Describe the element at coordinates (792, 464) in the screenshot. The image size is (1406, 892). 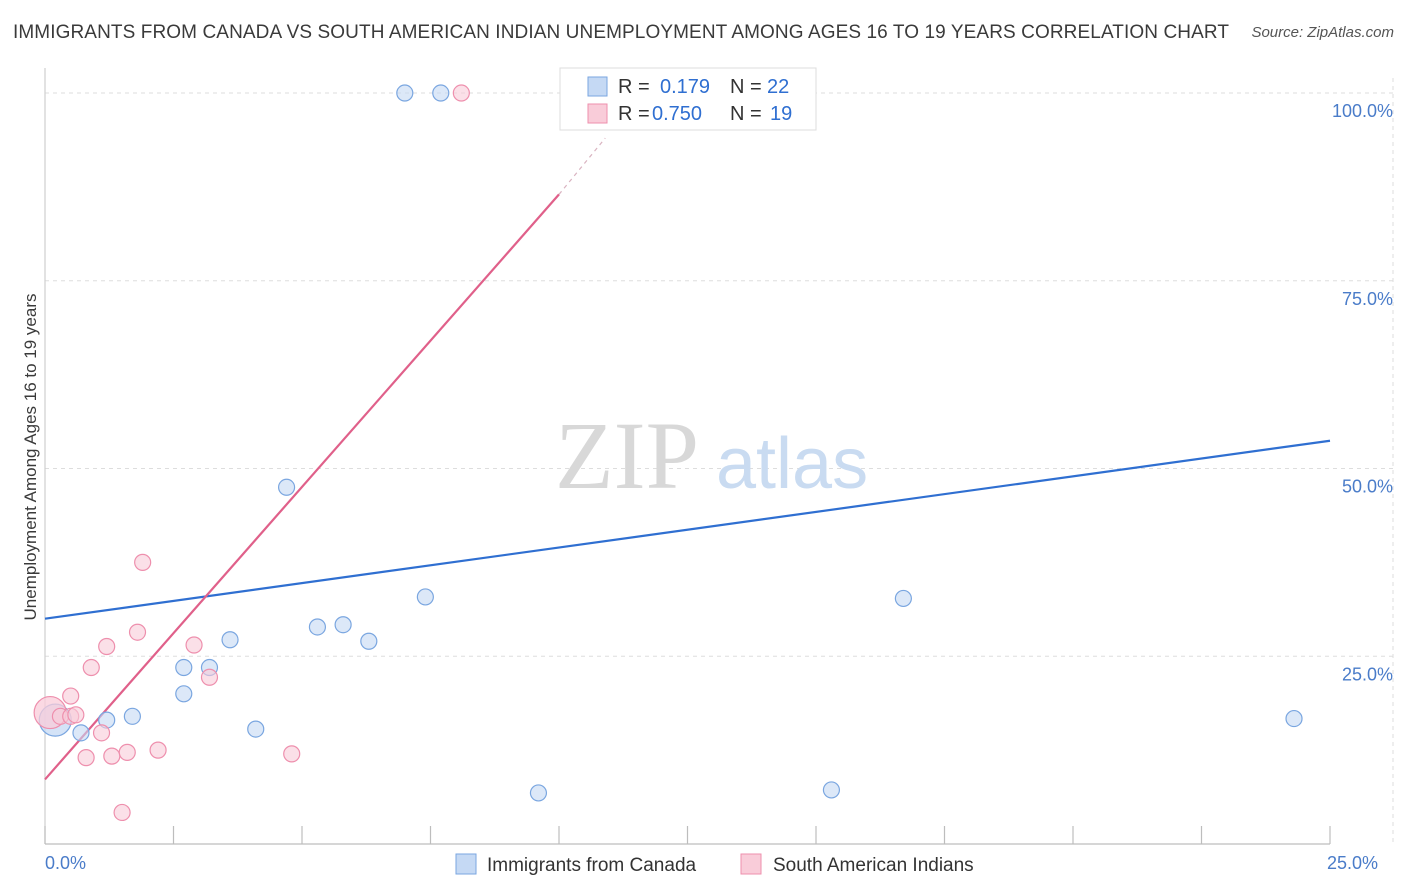
I see `watermark-atlas: atlas` at that location.